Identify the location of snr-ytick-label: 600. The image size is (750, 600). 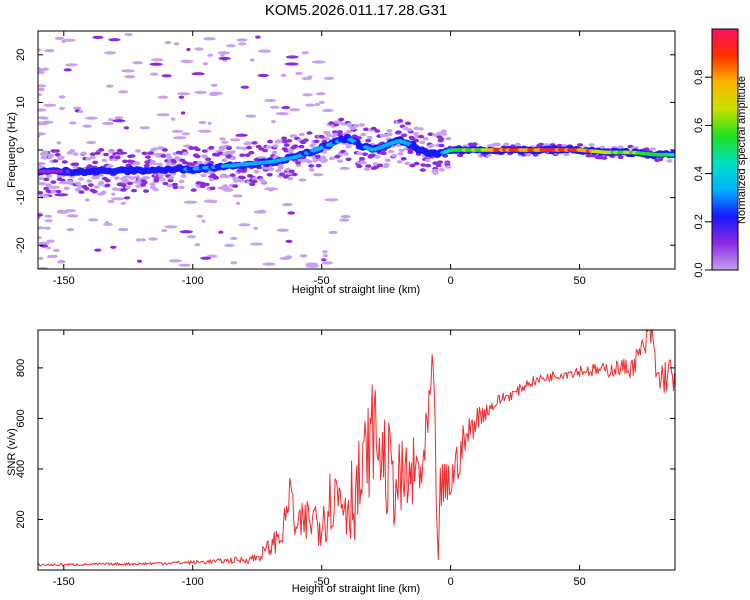
(21, 418).